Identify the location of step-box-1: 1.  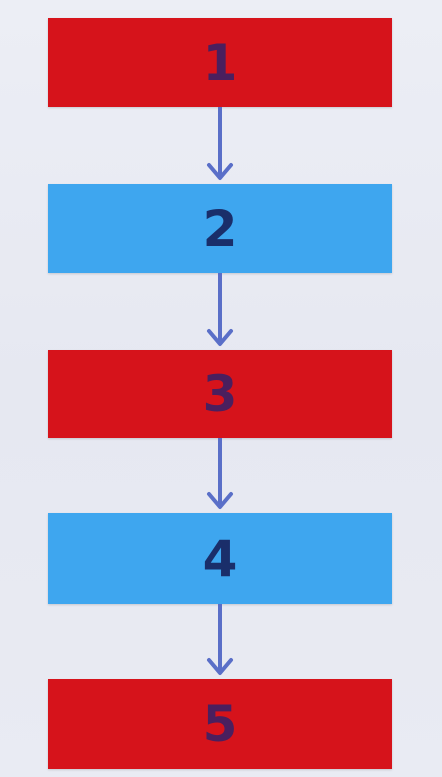
(220, 62).